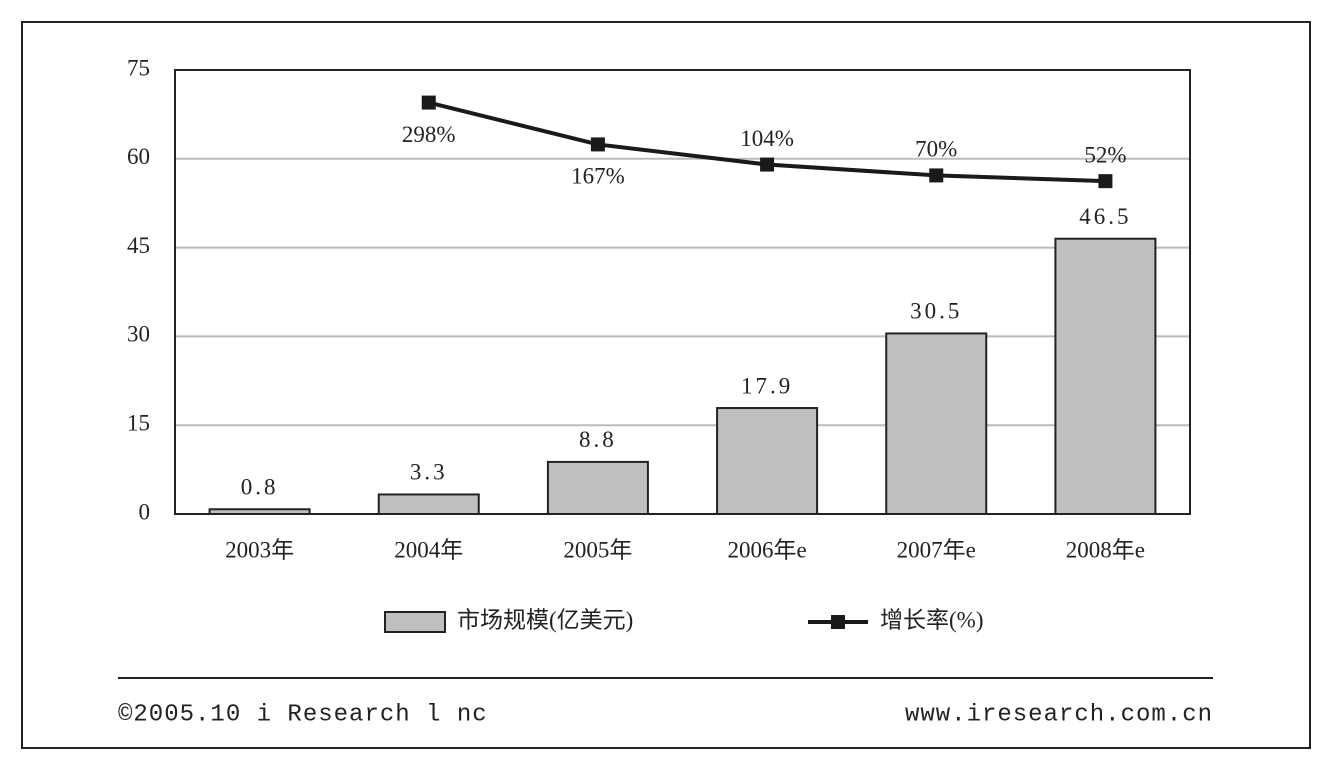  Describe the element at coordinates (415, 622) in the screenshot. I see `legend-swatch` at that location.